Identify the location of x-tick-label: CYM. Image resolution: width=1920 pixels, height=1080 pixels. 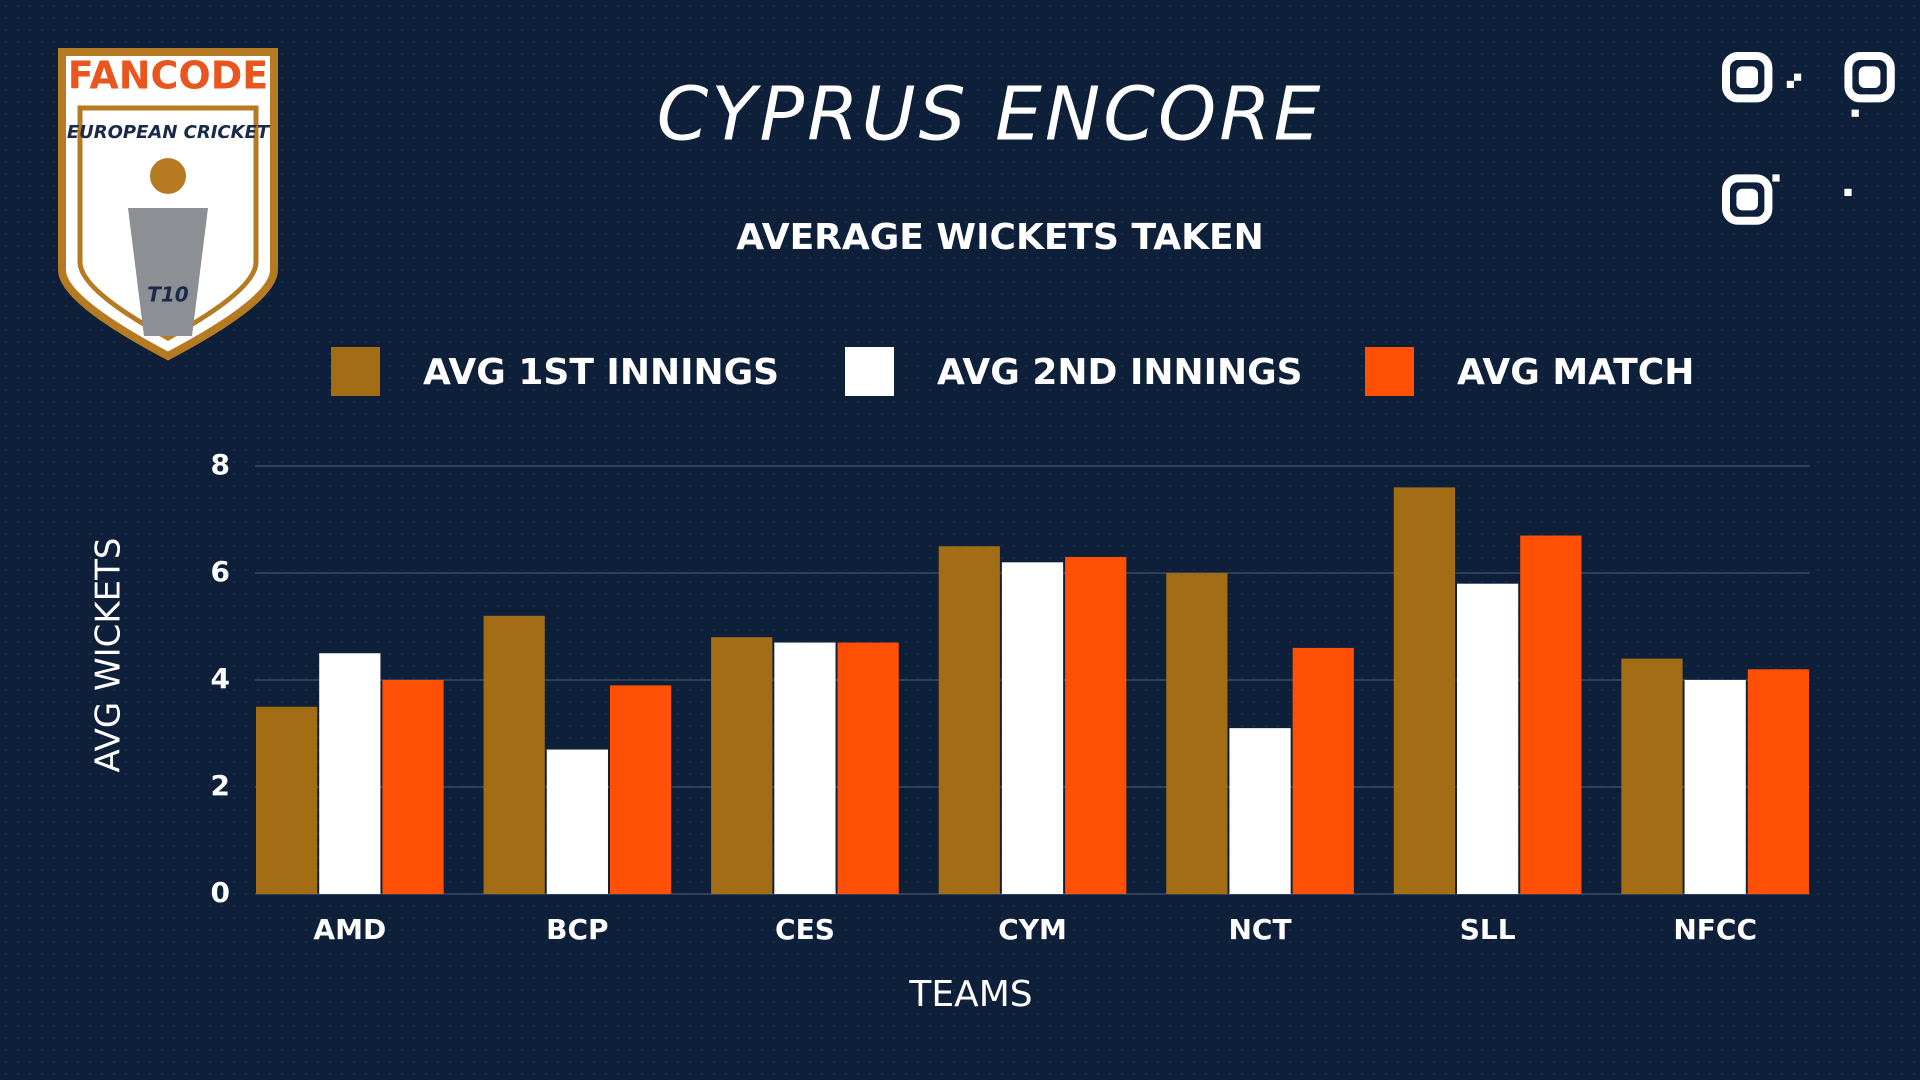
(1032, 929).